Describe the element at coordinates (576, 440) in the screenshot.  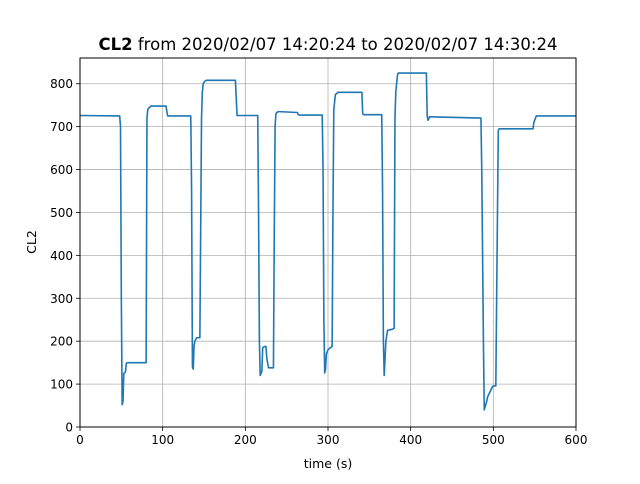
I see `x-tick-label: 600` at that location.